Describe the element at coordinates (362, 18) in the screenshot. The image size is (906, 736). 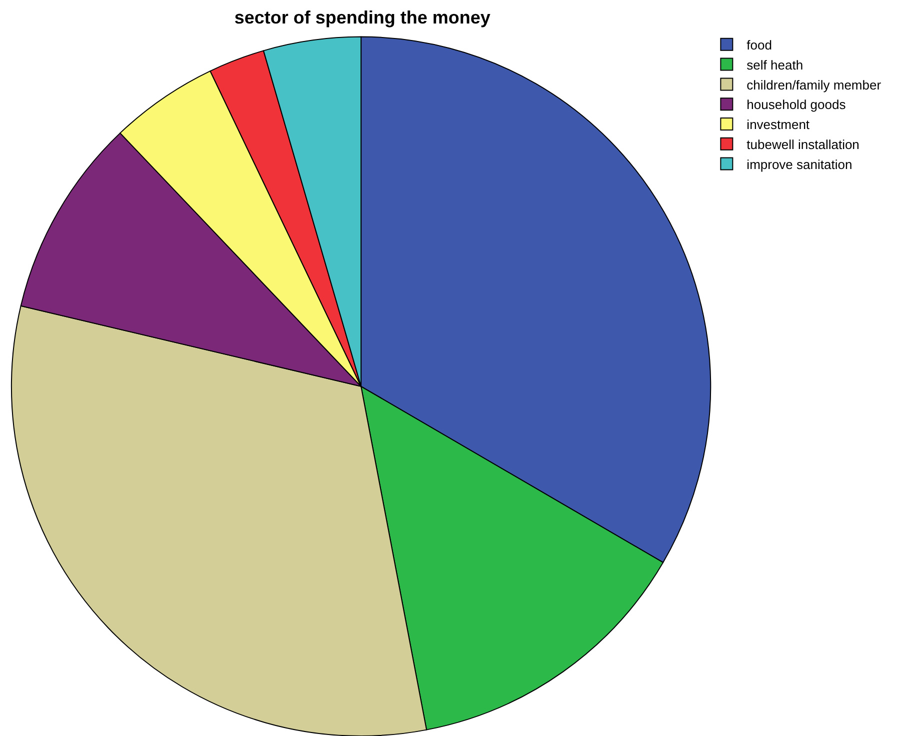
I see `chart-title: sector of spending the money` at that location.